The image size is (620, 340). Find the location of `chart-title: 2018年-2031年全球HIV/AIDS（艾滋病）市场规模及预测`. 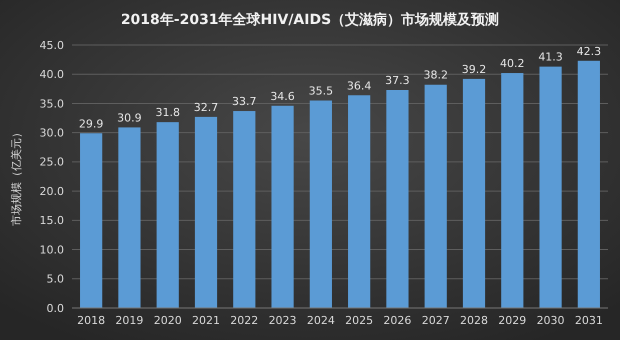

chart-title: 2018年-2031年全球HIV/AIDS（艾滋病）市场规模及预测 is located at coordinates (310, 19).